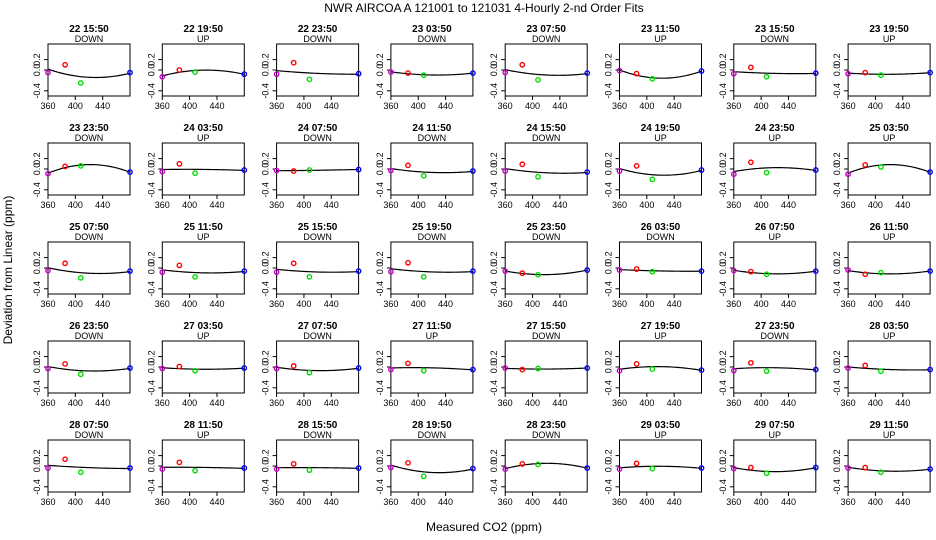  What do you see at coordinates (318, 29) in the screenshot?
I see `panel-time-label: 22 23:50` at bounding box center [318, 29].